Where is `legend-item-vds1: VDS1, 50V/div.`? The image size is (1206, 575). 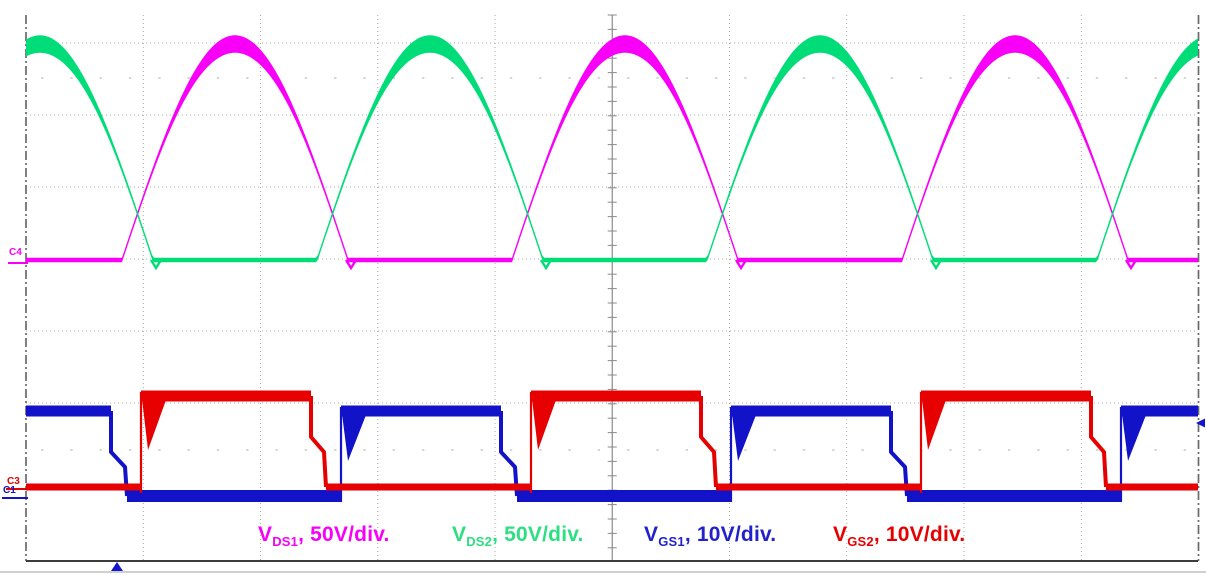 legend-item-vds1: VDS1, 50V/div. is located at coordinates (324, 536).